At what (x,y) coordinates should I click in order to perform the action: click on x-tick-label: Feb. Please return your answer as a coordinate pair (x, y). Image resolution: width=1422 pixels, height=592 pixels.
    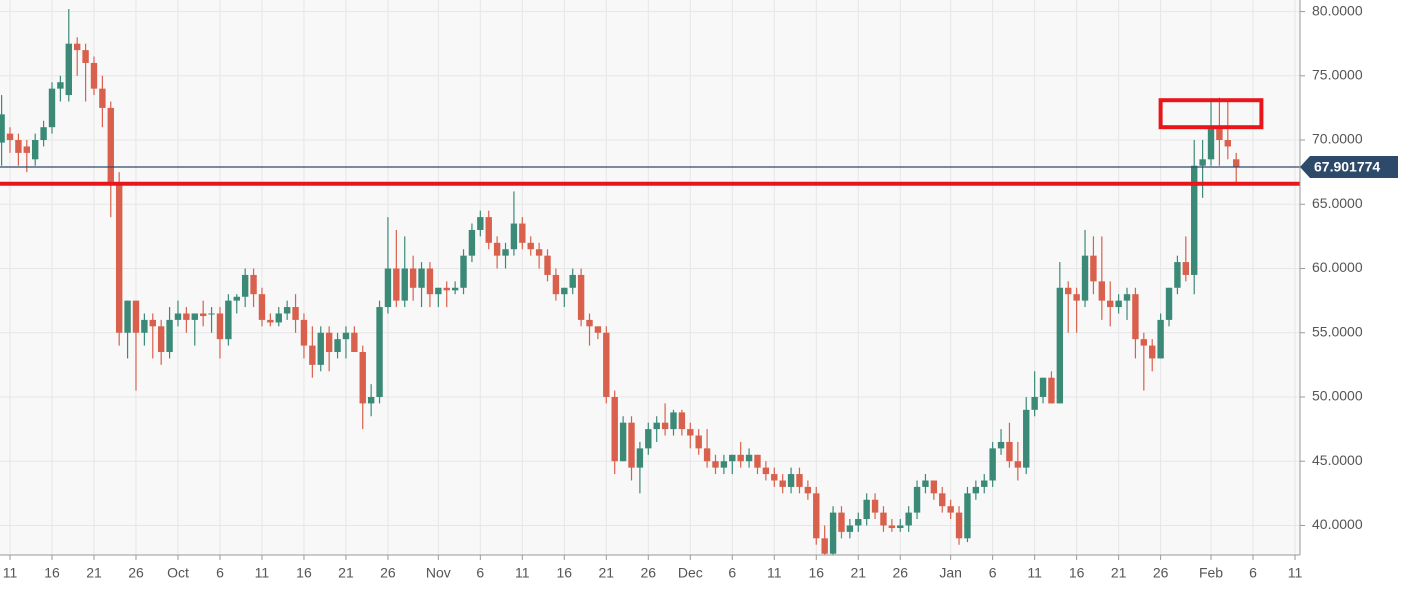
    Looking at the image, I should click on (1211, 573).